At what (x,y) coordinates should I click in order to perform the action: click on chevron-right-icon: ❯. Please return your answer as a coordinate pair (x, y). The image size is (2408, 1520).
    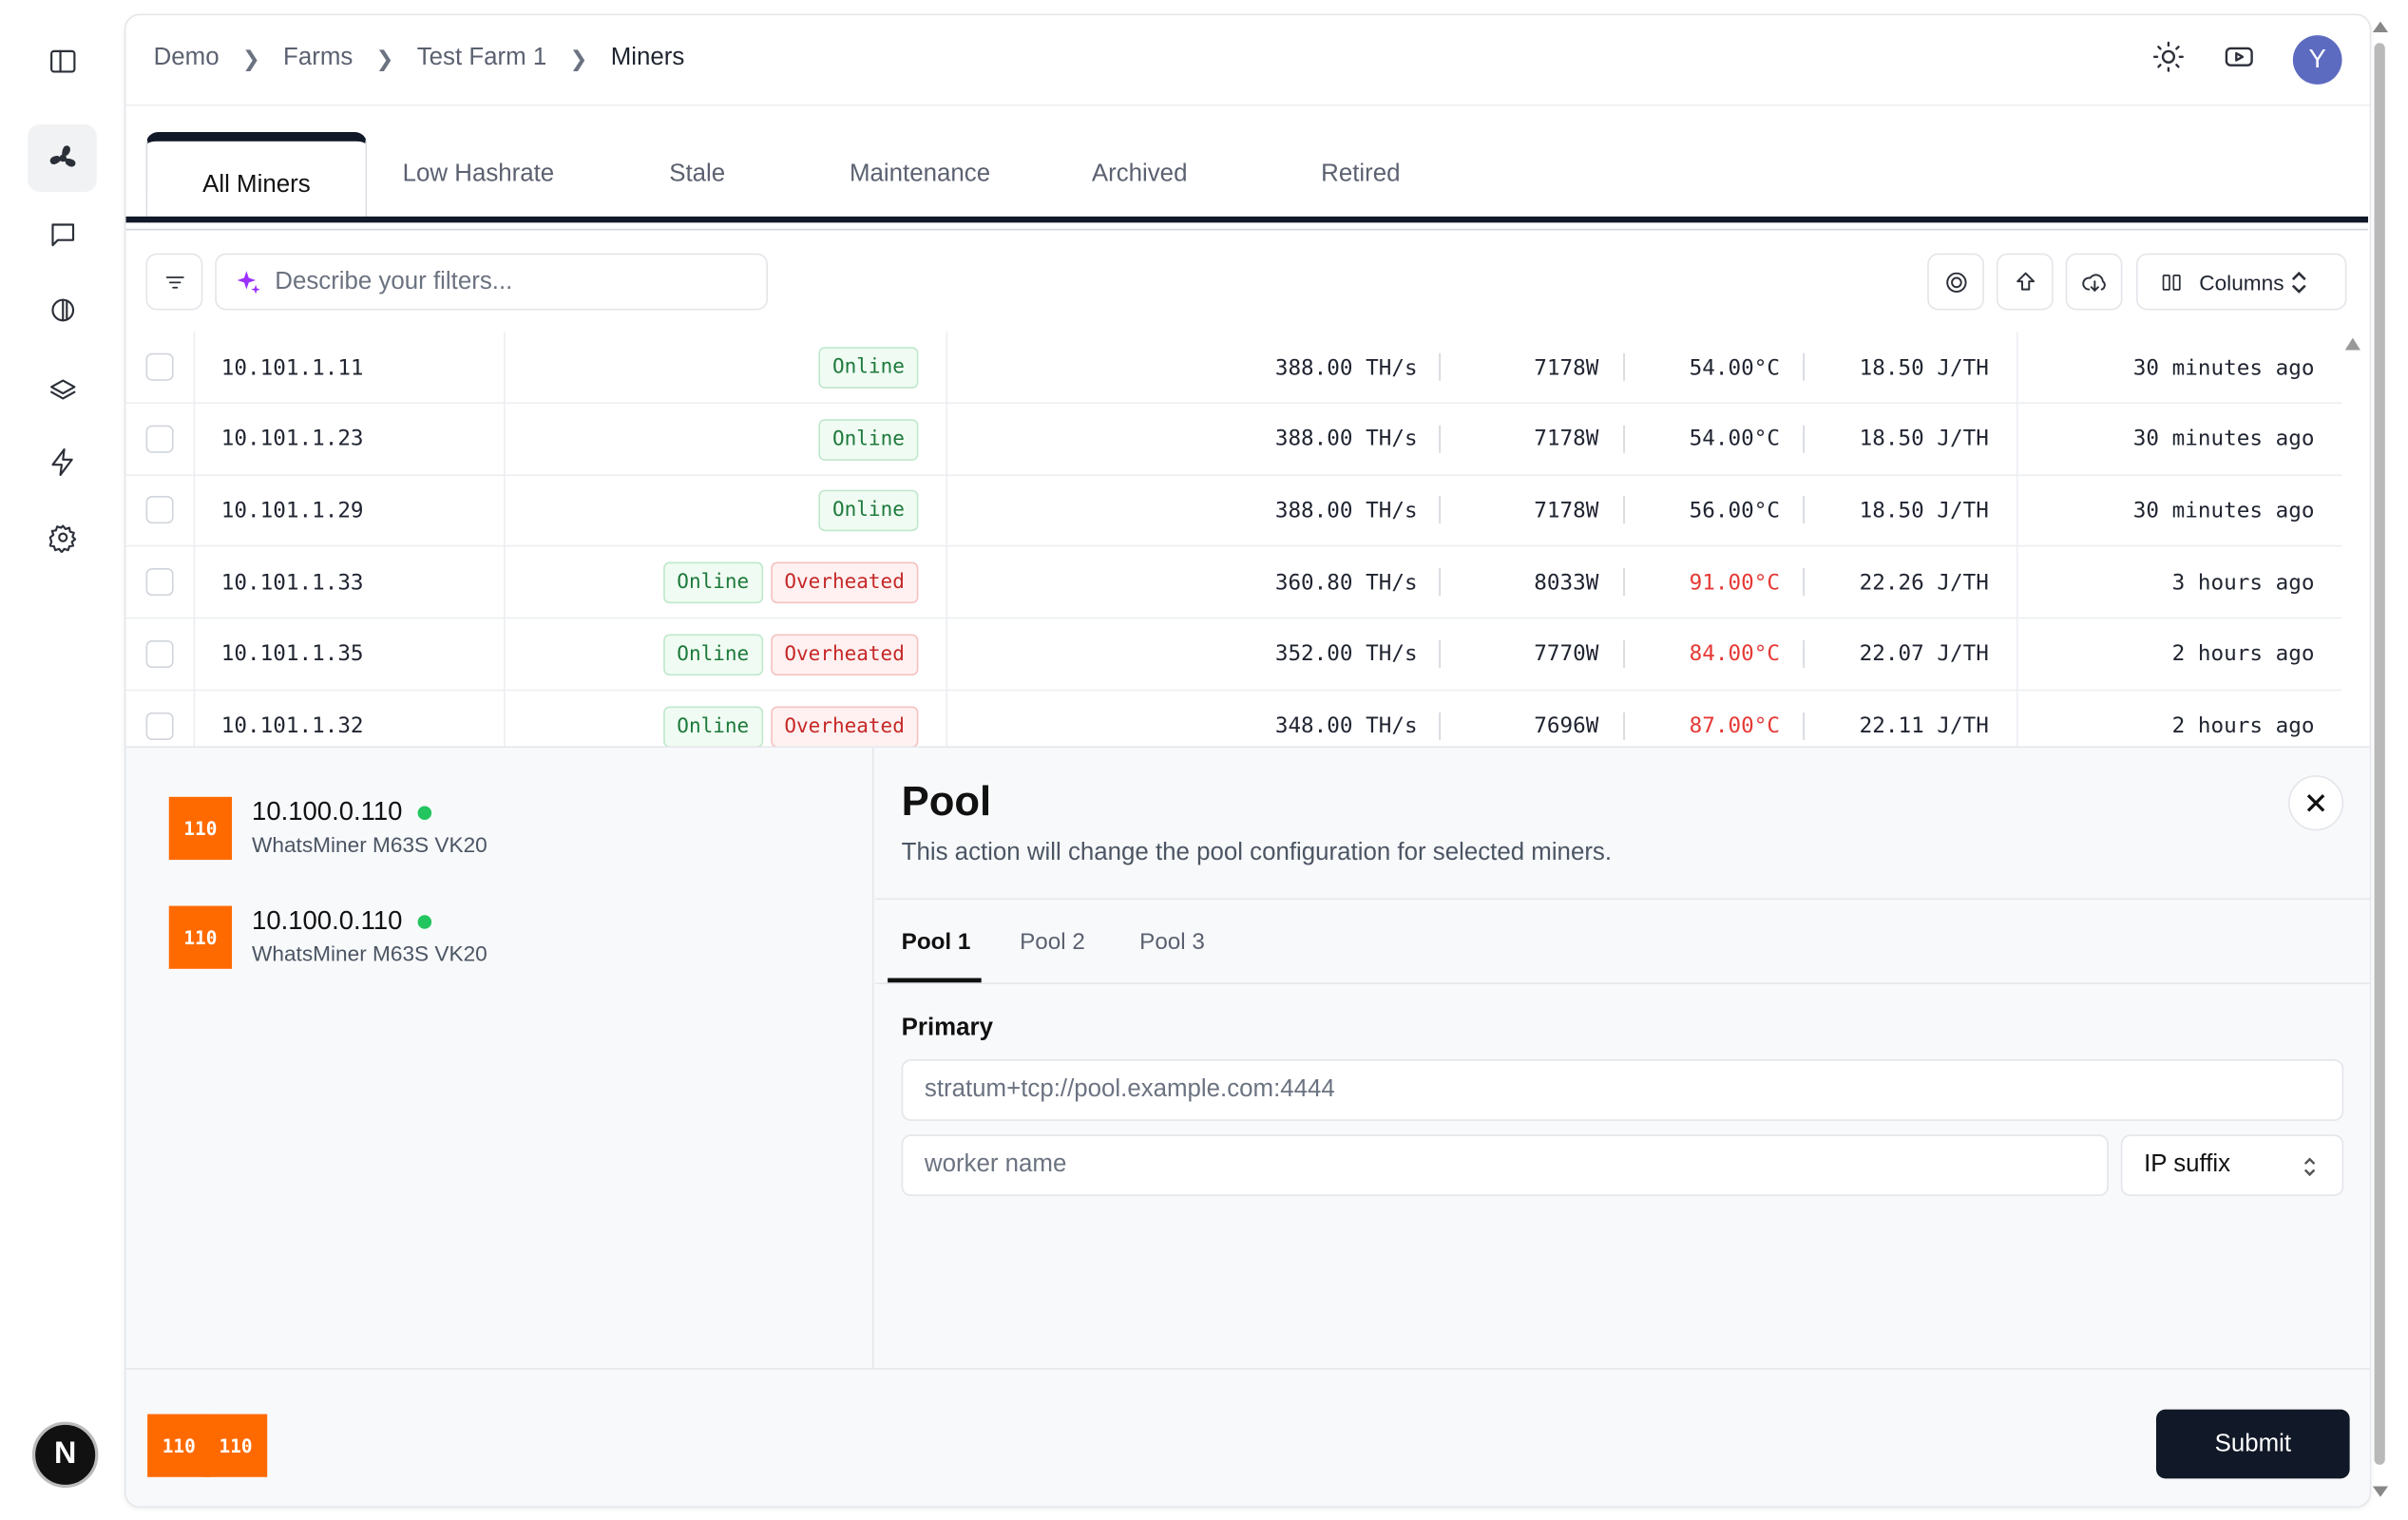
    Looking at the image, I should click on (385, 57).